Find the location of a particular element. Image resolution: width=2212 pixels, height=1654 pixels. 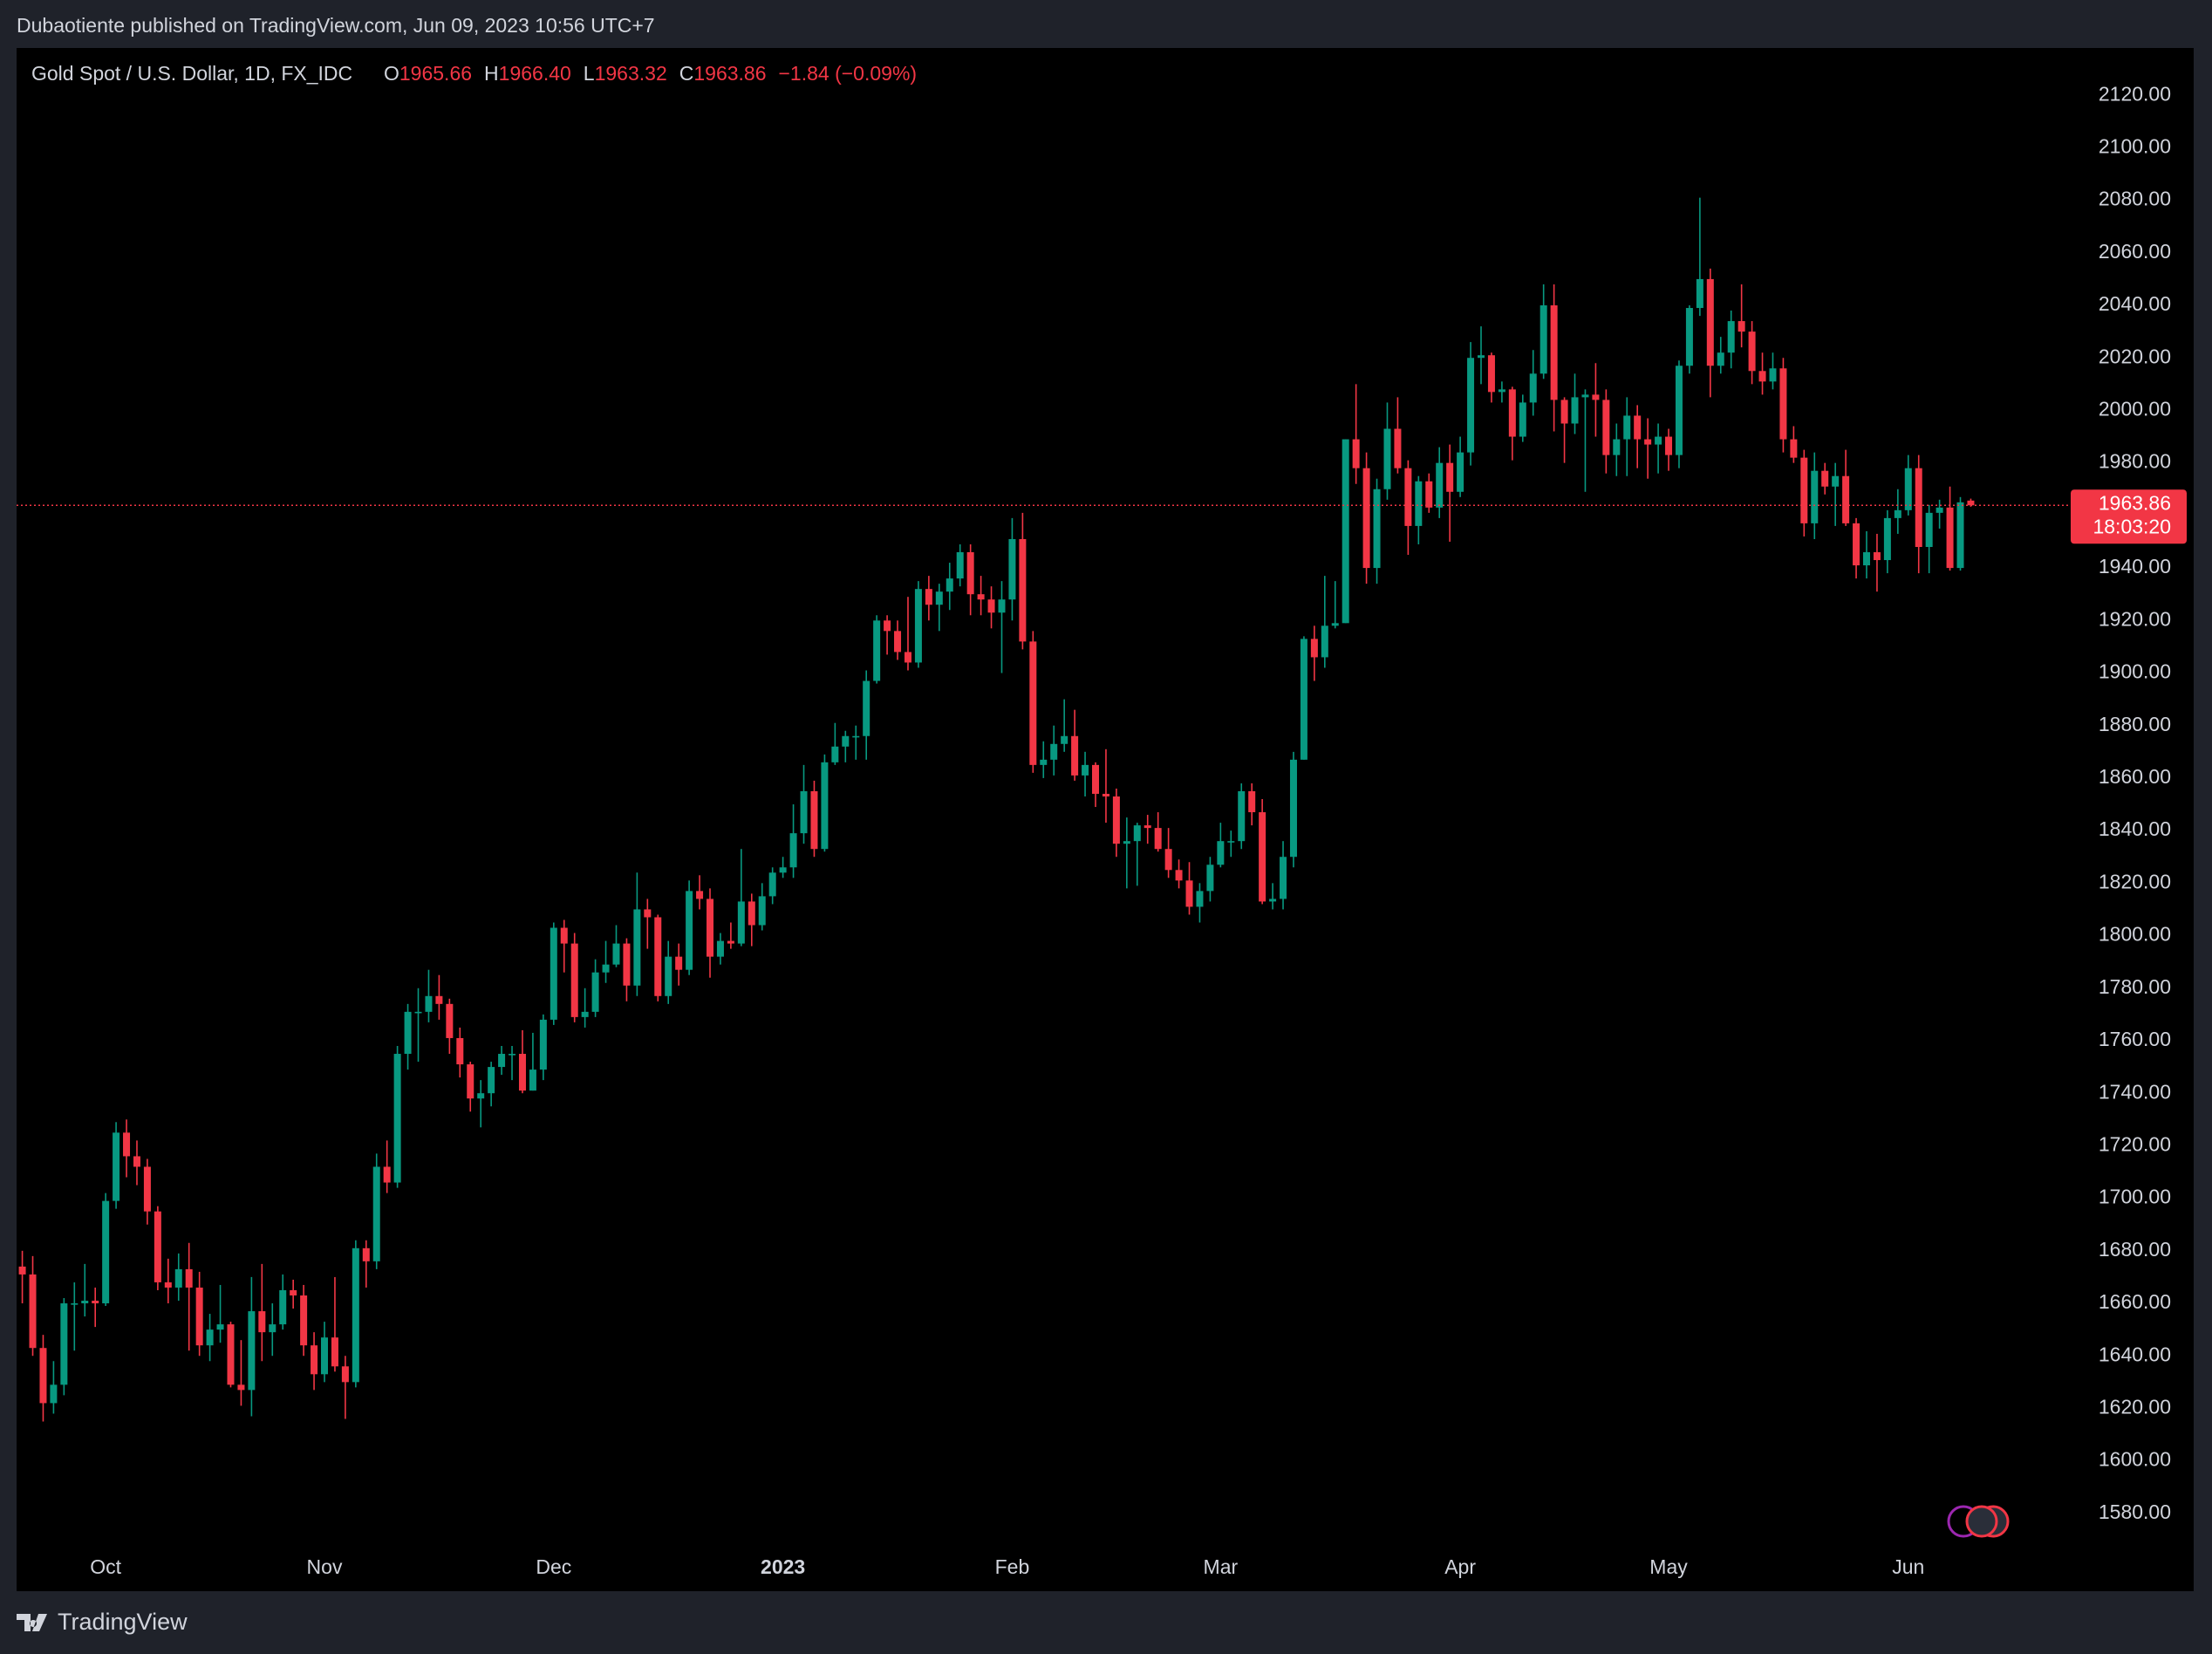

countdown: 18:03:20 is located at coordinates (2132, 526).